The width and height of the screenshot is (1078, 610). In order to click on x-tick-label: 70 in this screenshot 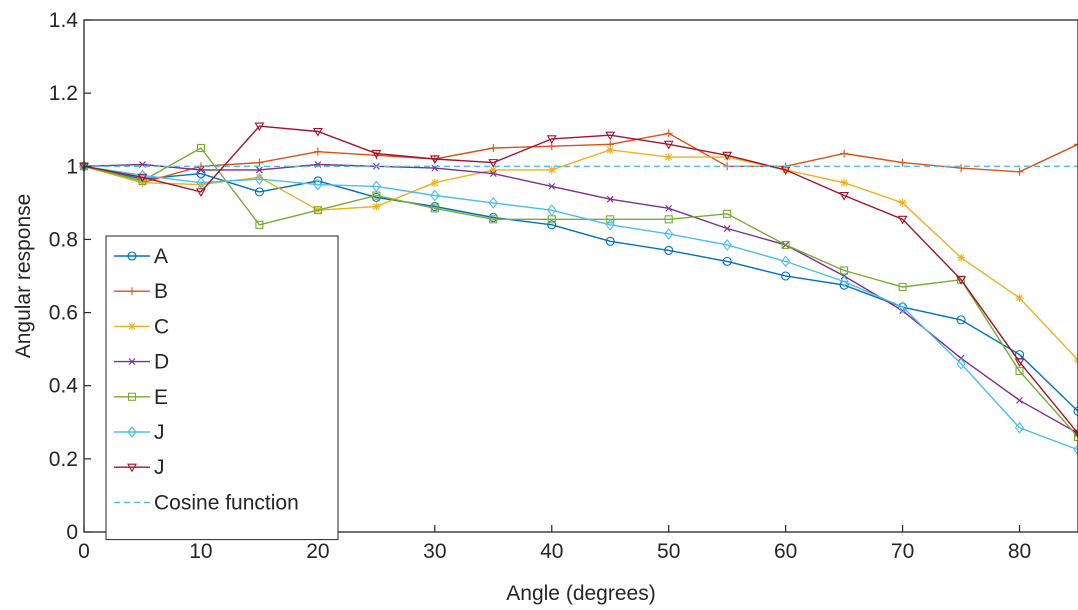, I will do `click(902, 551)`.